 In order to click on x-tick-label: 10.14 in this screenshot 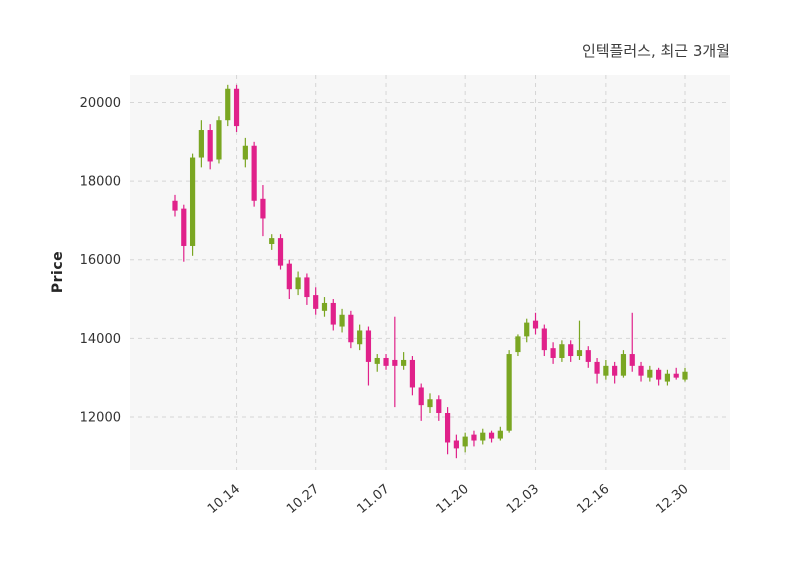, I will do `click(224, 499)`.